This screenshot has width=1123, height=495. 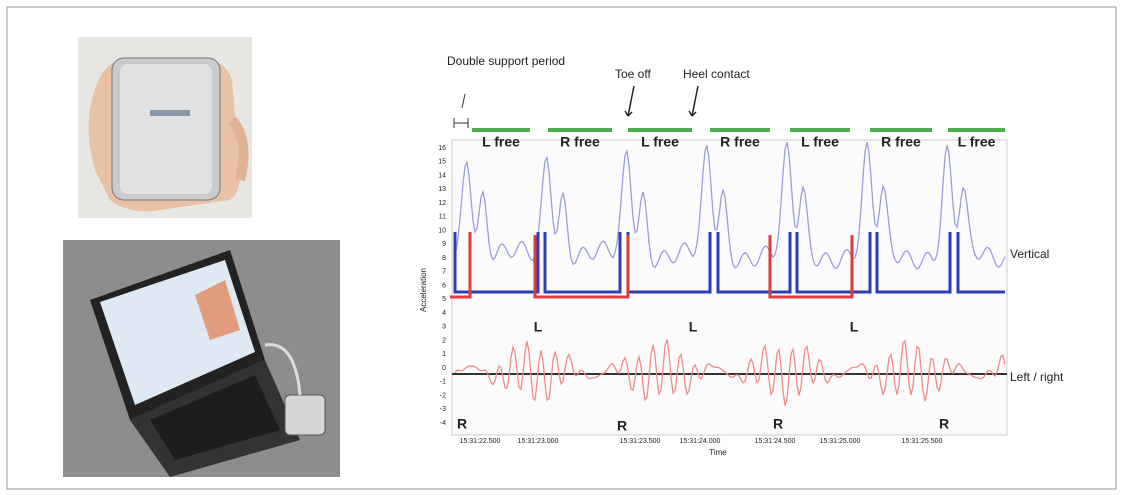 What do you see at coordinates (444, 272) in the screenshot?
I see `y-tick-label: 7` at bounding box center [444, 272].